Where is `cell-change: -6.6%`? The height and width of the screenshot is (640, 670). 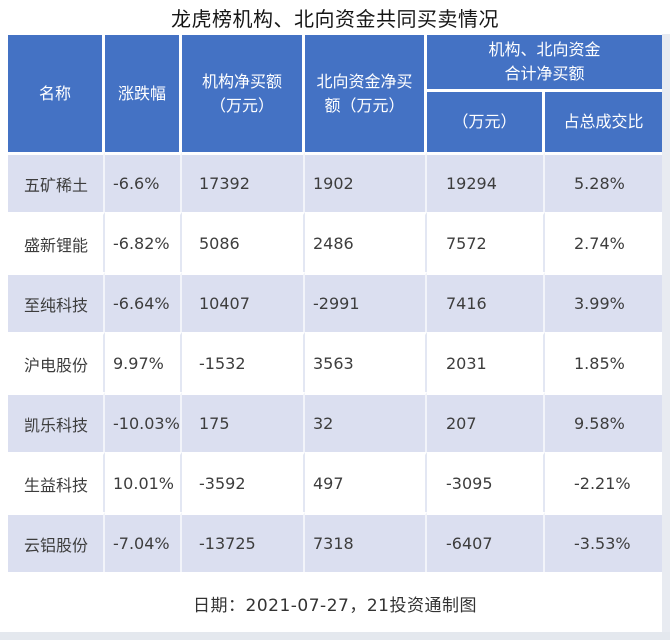 cell-change: -6.6% is located at coordinates (143, 182).